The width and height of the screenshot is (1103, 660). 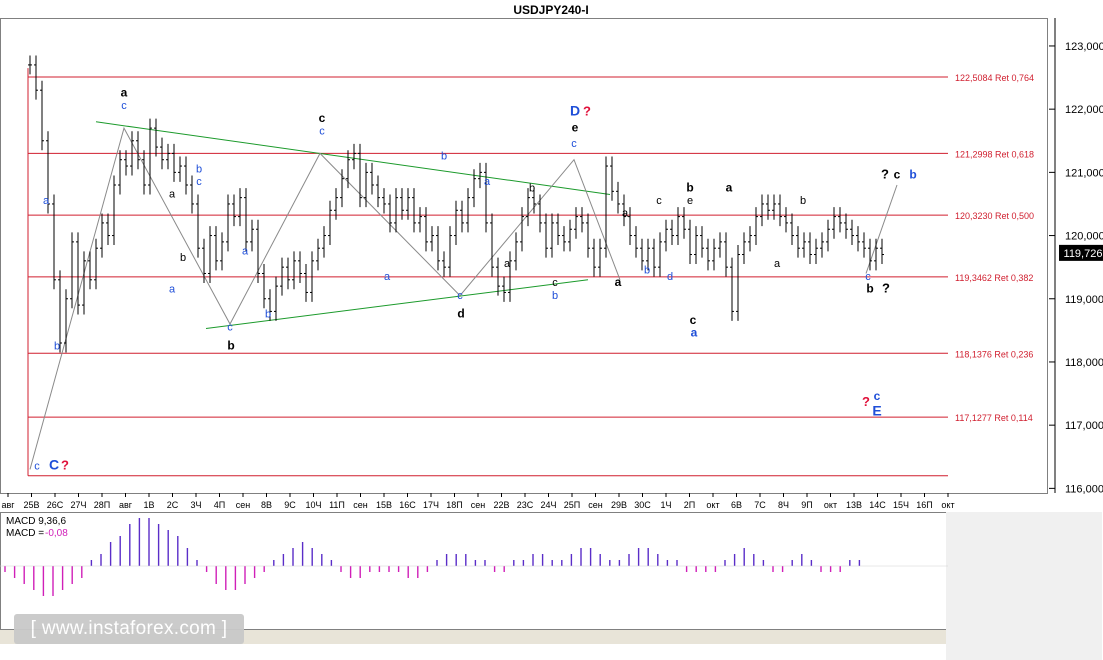 What do you see at coordinates (290, 505) in the screenshot?
I see `x-tick-label: 9С` at bounding box center [290, 505].